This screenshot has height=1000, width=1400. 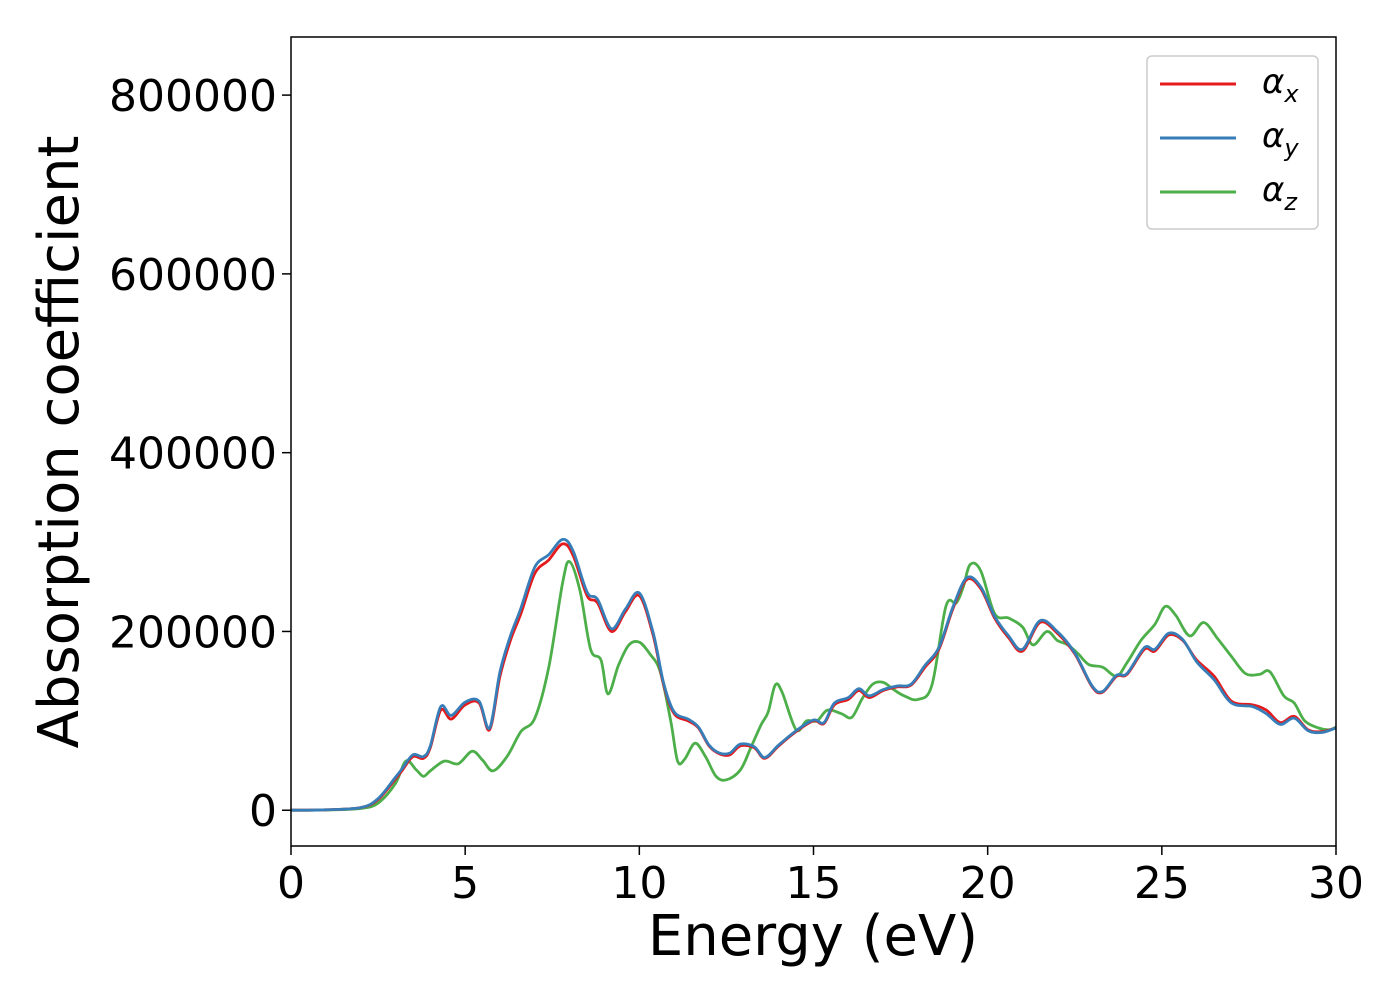 I want to click on y-tick-label: 800000, so click(x=193, y=96).